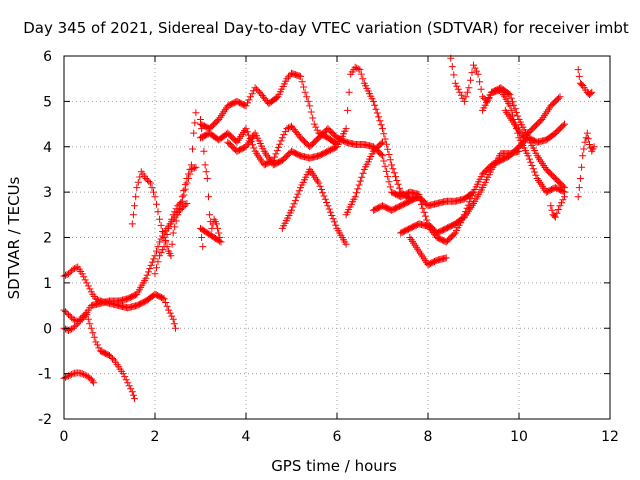 The width and height of the screenshot is (640, 480). I want to click on x-axis-label: GPS time / hours, so click(334, 466).